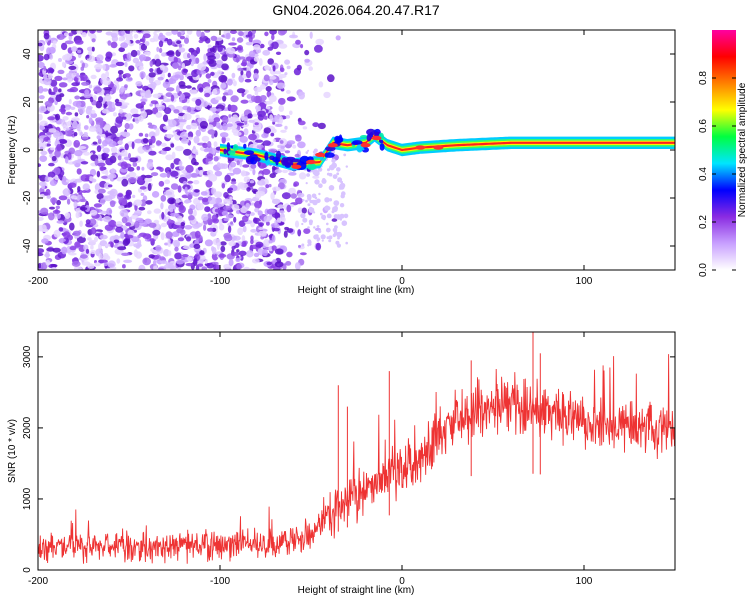 The height and width of the screenshot is (600, 750). What do you see at coordinates (724, 150) in the screenshot?
I see `colorbar-bar` at bounding box center [724, 150].